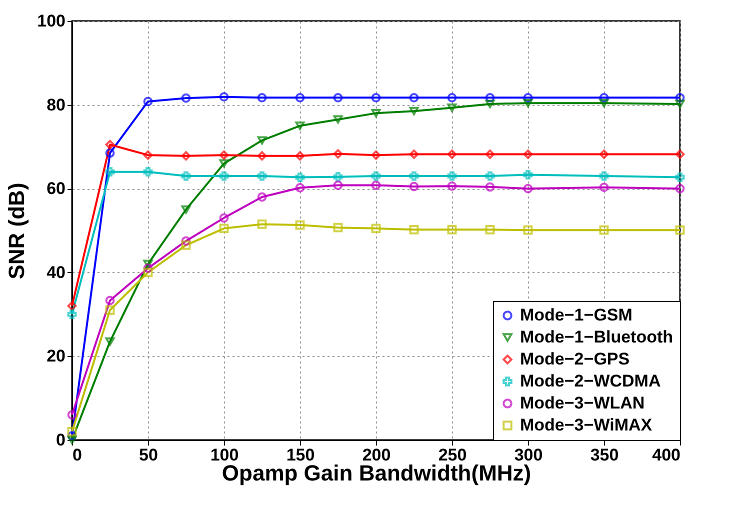 This screenshot has height=505, width=730. What do you see at coordinates (590, 381) in the screenshot?
I see `legend-label: Mode−2−WCDMA` at bounding box center [590, 381].